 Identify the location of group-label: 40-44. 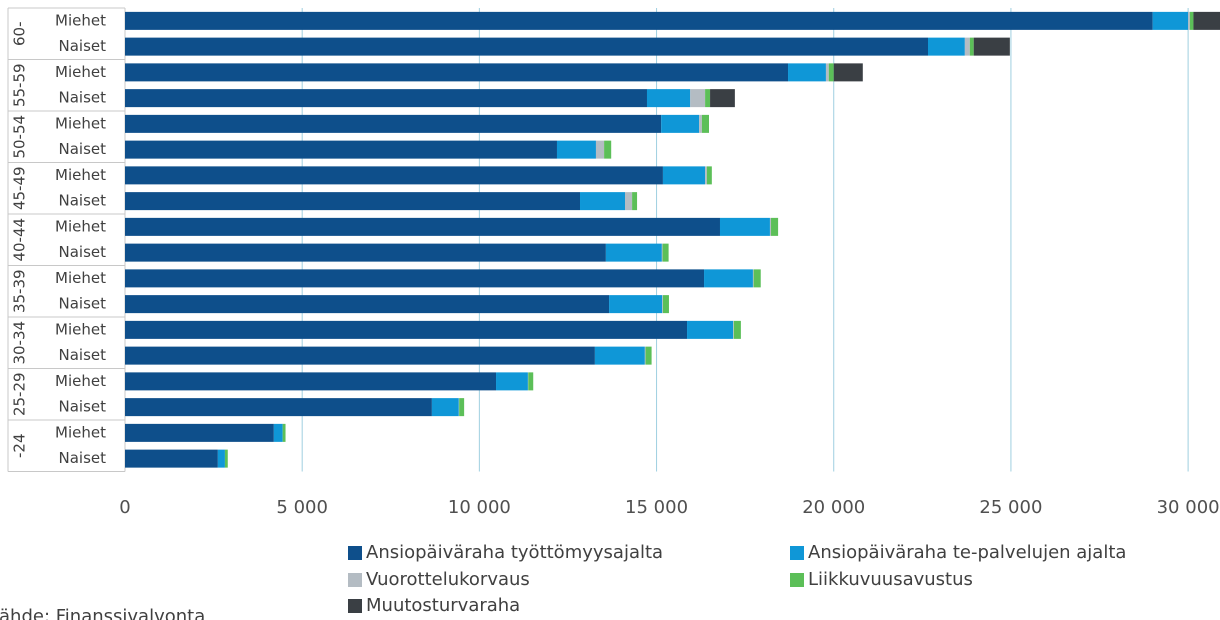
(20, 240).